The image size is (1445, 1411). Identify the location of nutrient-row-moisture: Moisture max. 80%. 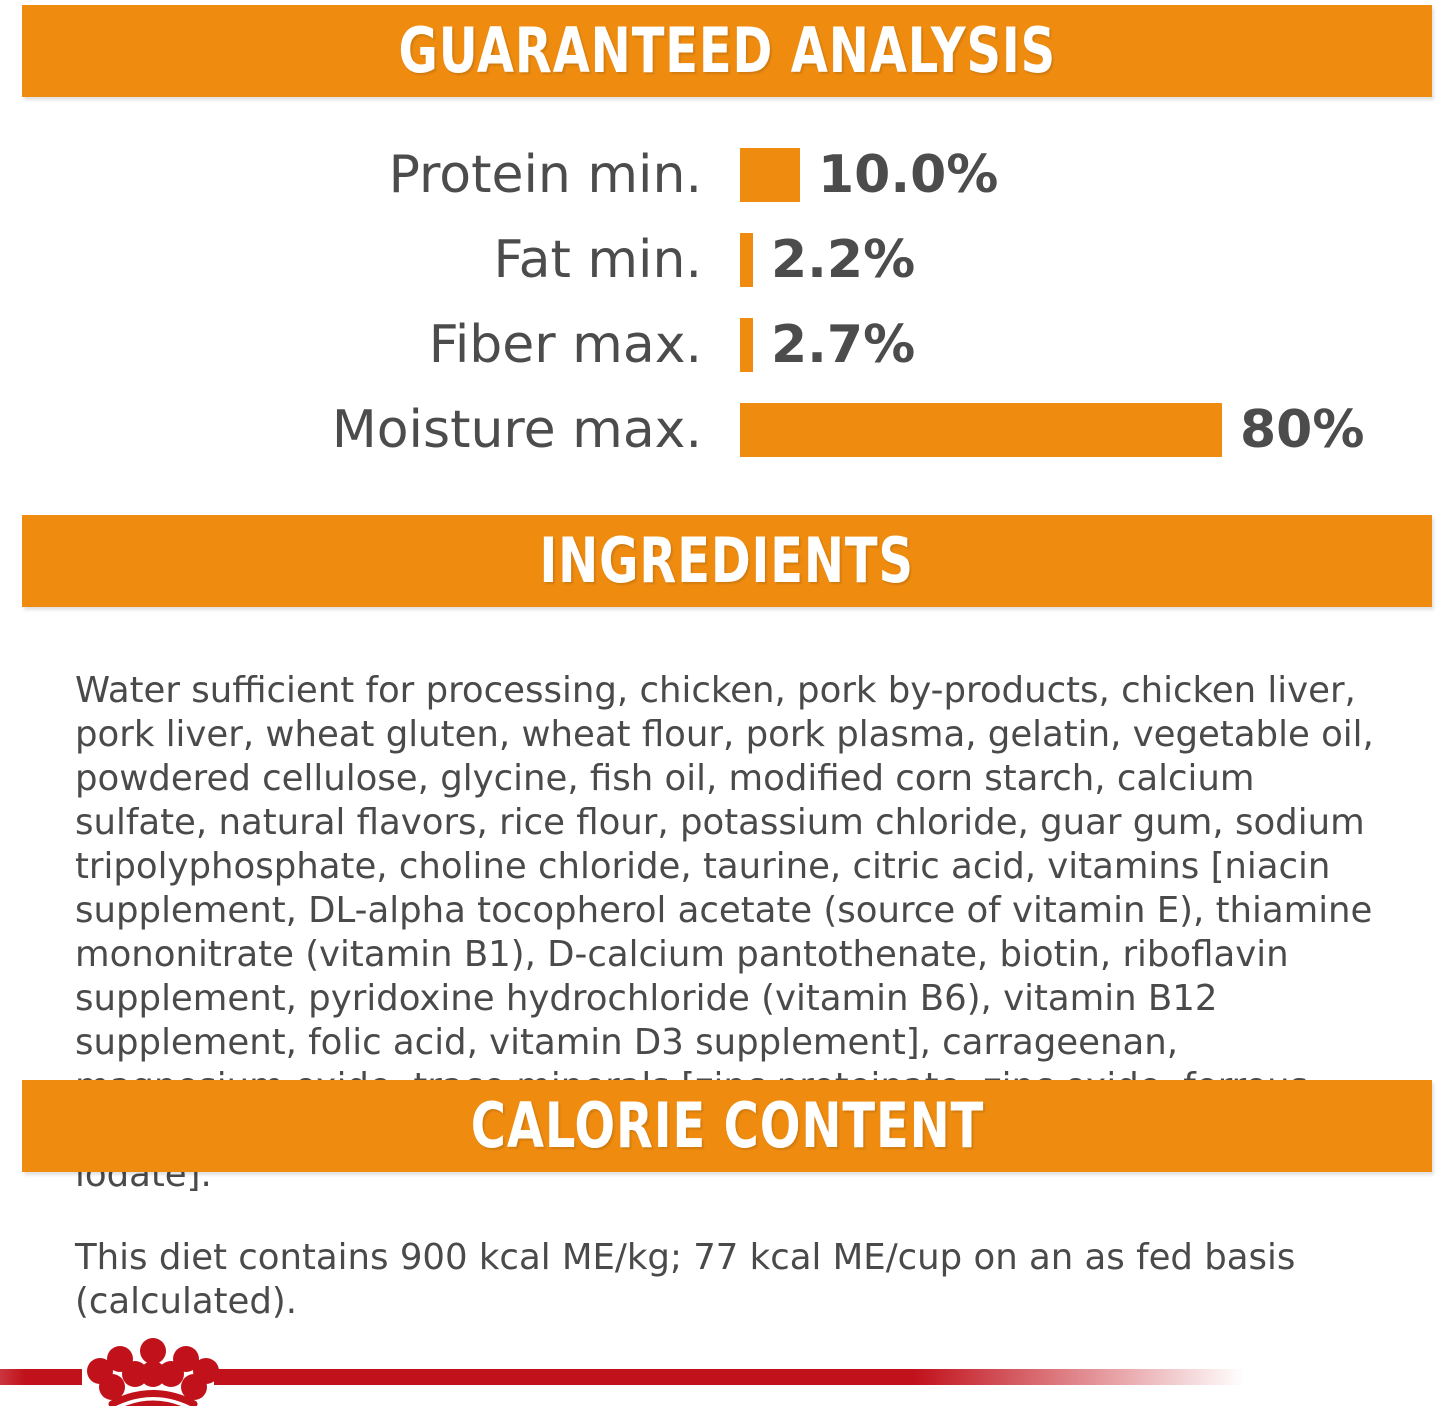
(722, 429).